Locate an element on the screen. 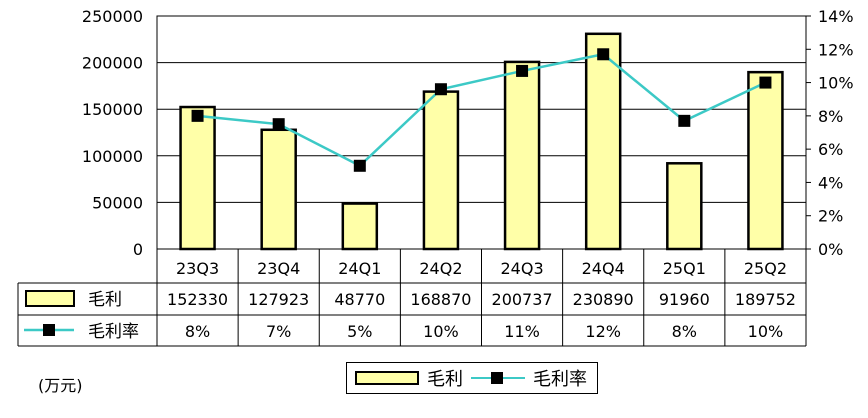 The height and width of the screenshot is (418, 868). x-tick-label: 23Q4 is located at coordinates (278, 268).